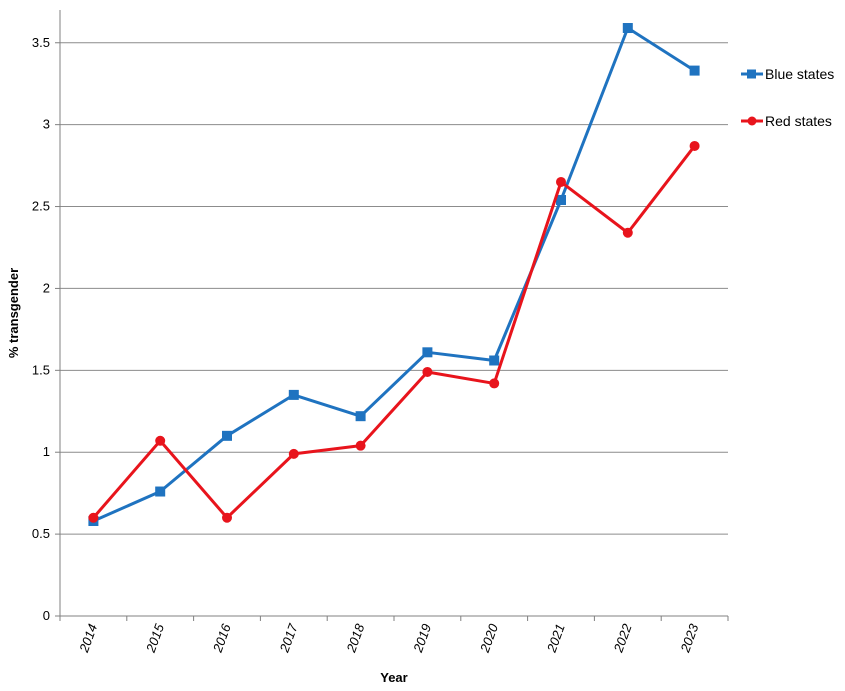 The image size is (845, 691). Describe the element at coordinates (389, 638) in the screenshot. I see `x-tick-labels: 2014 2015 2016 2017 2018 2019 2020 2021 2022 2023` at that location.